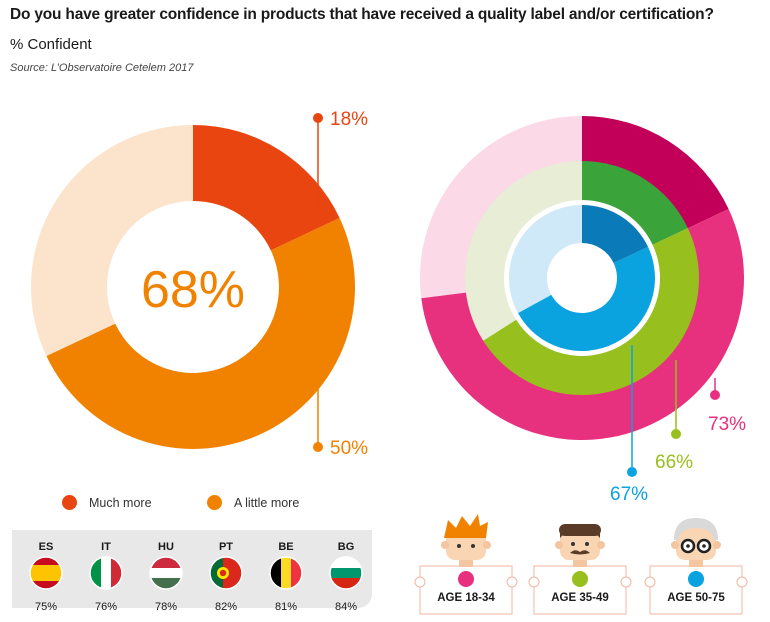 Image resolution: width=770 pixels, height=622 pixels. I want to click on belgium-flag-icon, so click(286, 573).